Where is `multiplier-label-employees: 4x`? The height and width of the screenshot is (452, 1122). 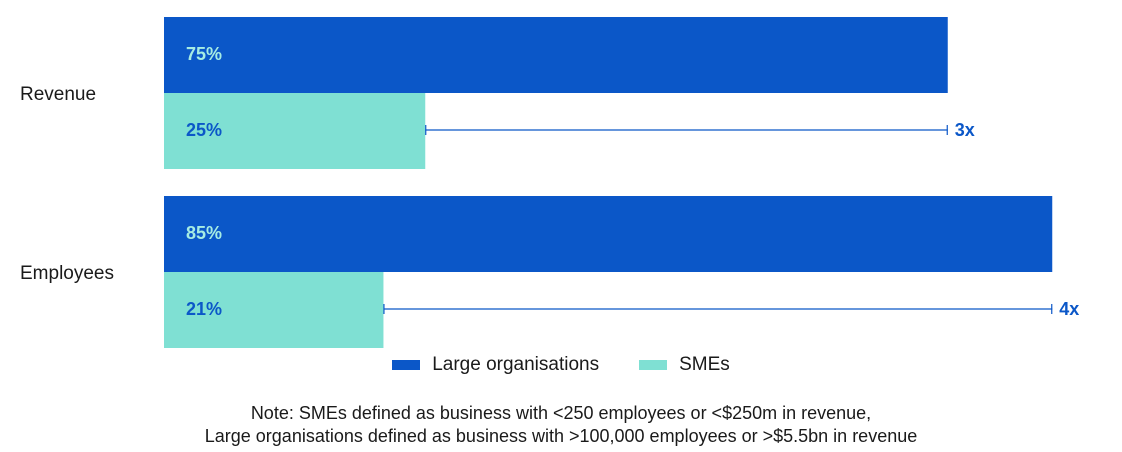
multiplier-label-employees: 4x is located at coordinates (1069, 309).